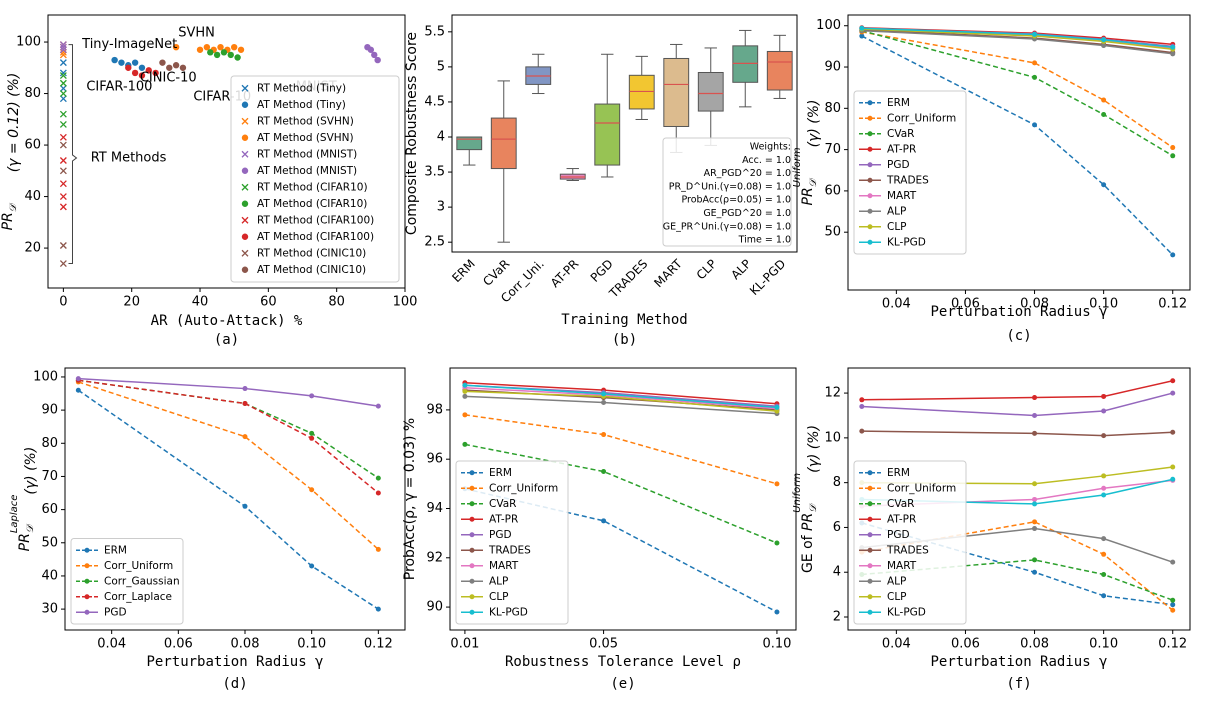 This screenshot has width=1209, height=718. What do you see at coordinates (837, 617) in the screenshot?
I see `y-tick-label: 2` at bounding box center [837, 617].